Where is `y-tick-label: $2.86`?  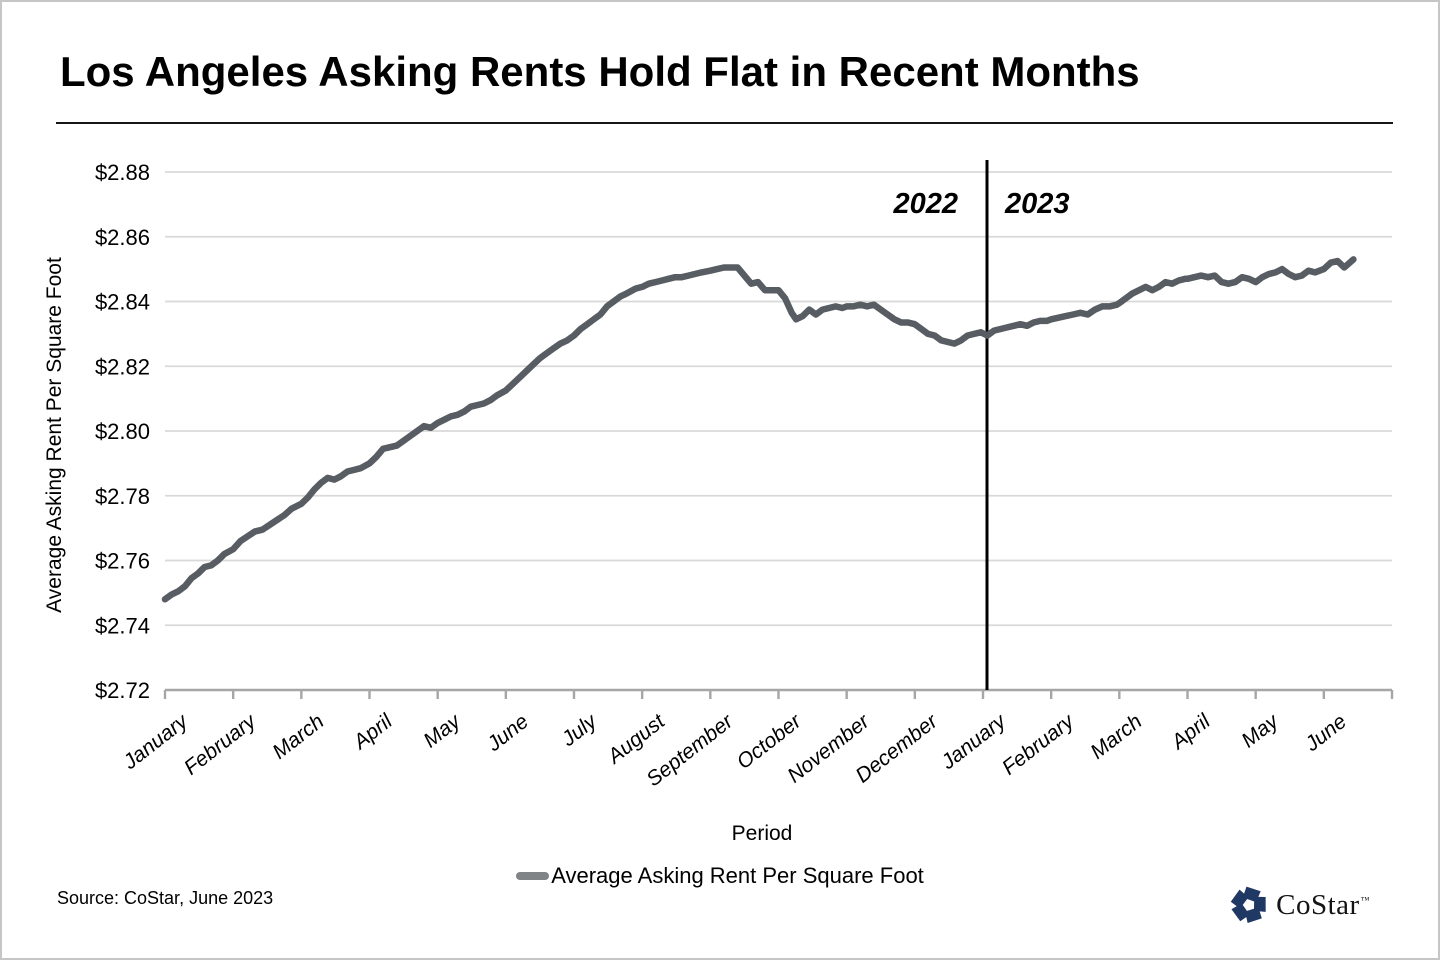
y-tick-label: $2.86 is located at coordinates (122, 237).